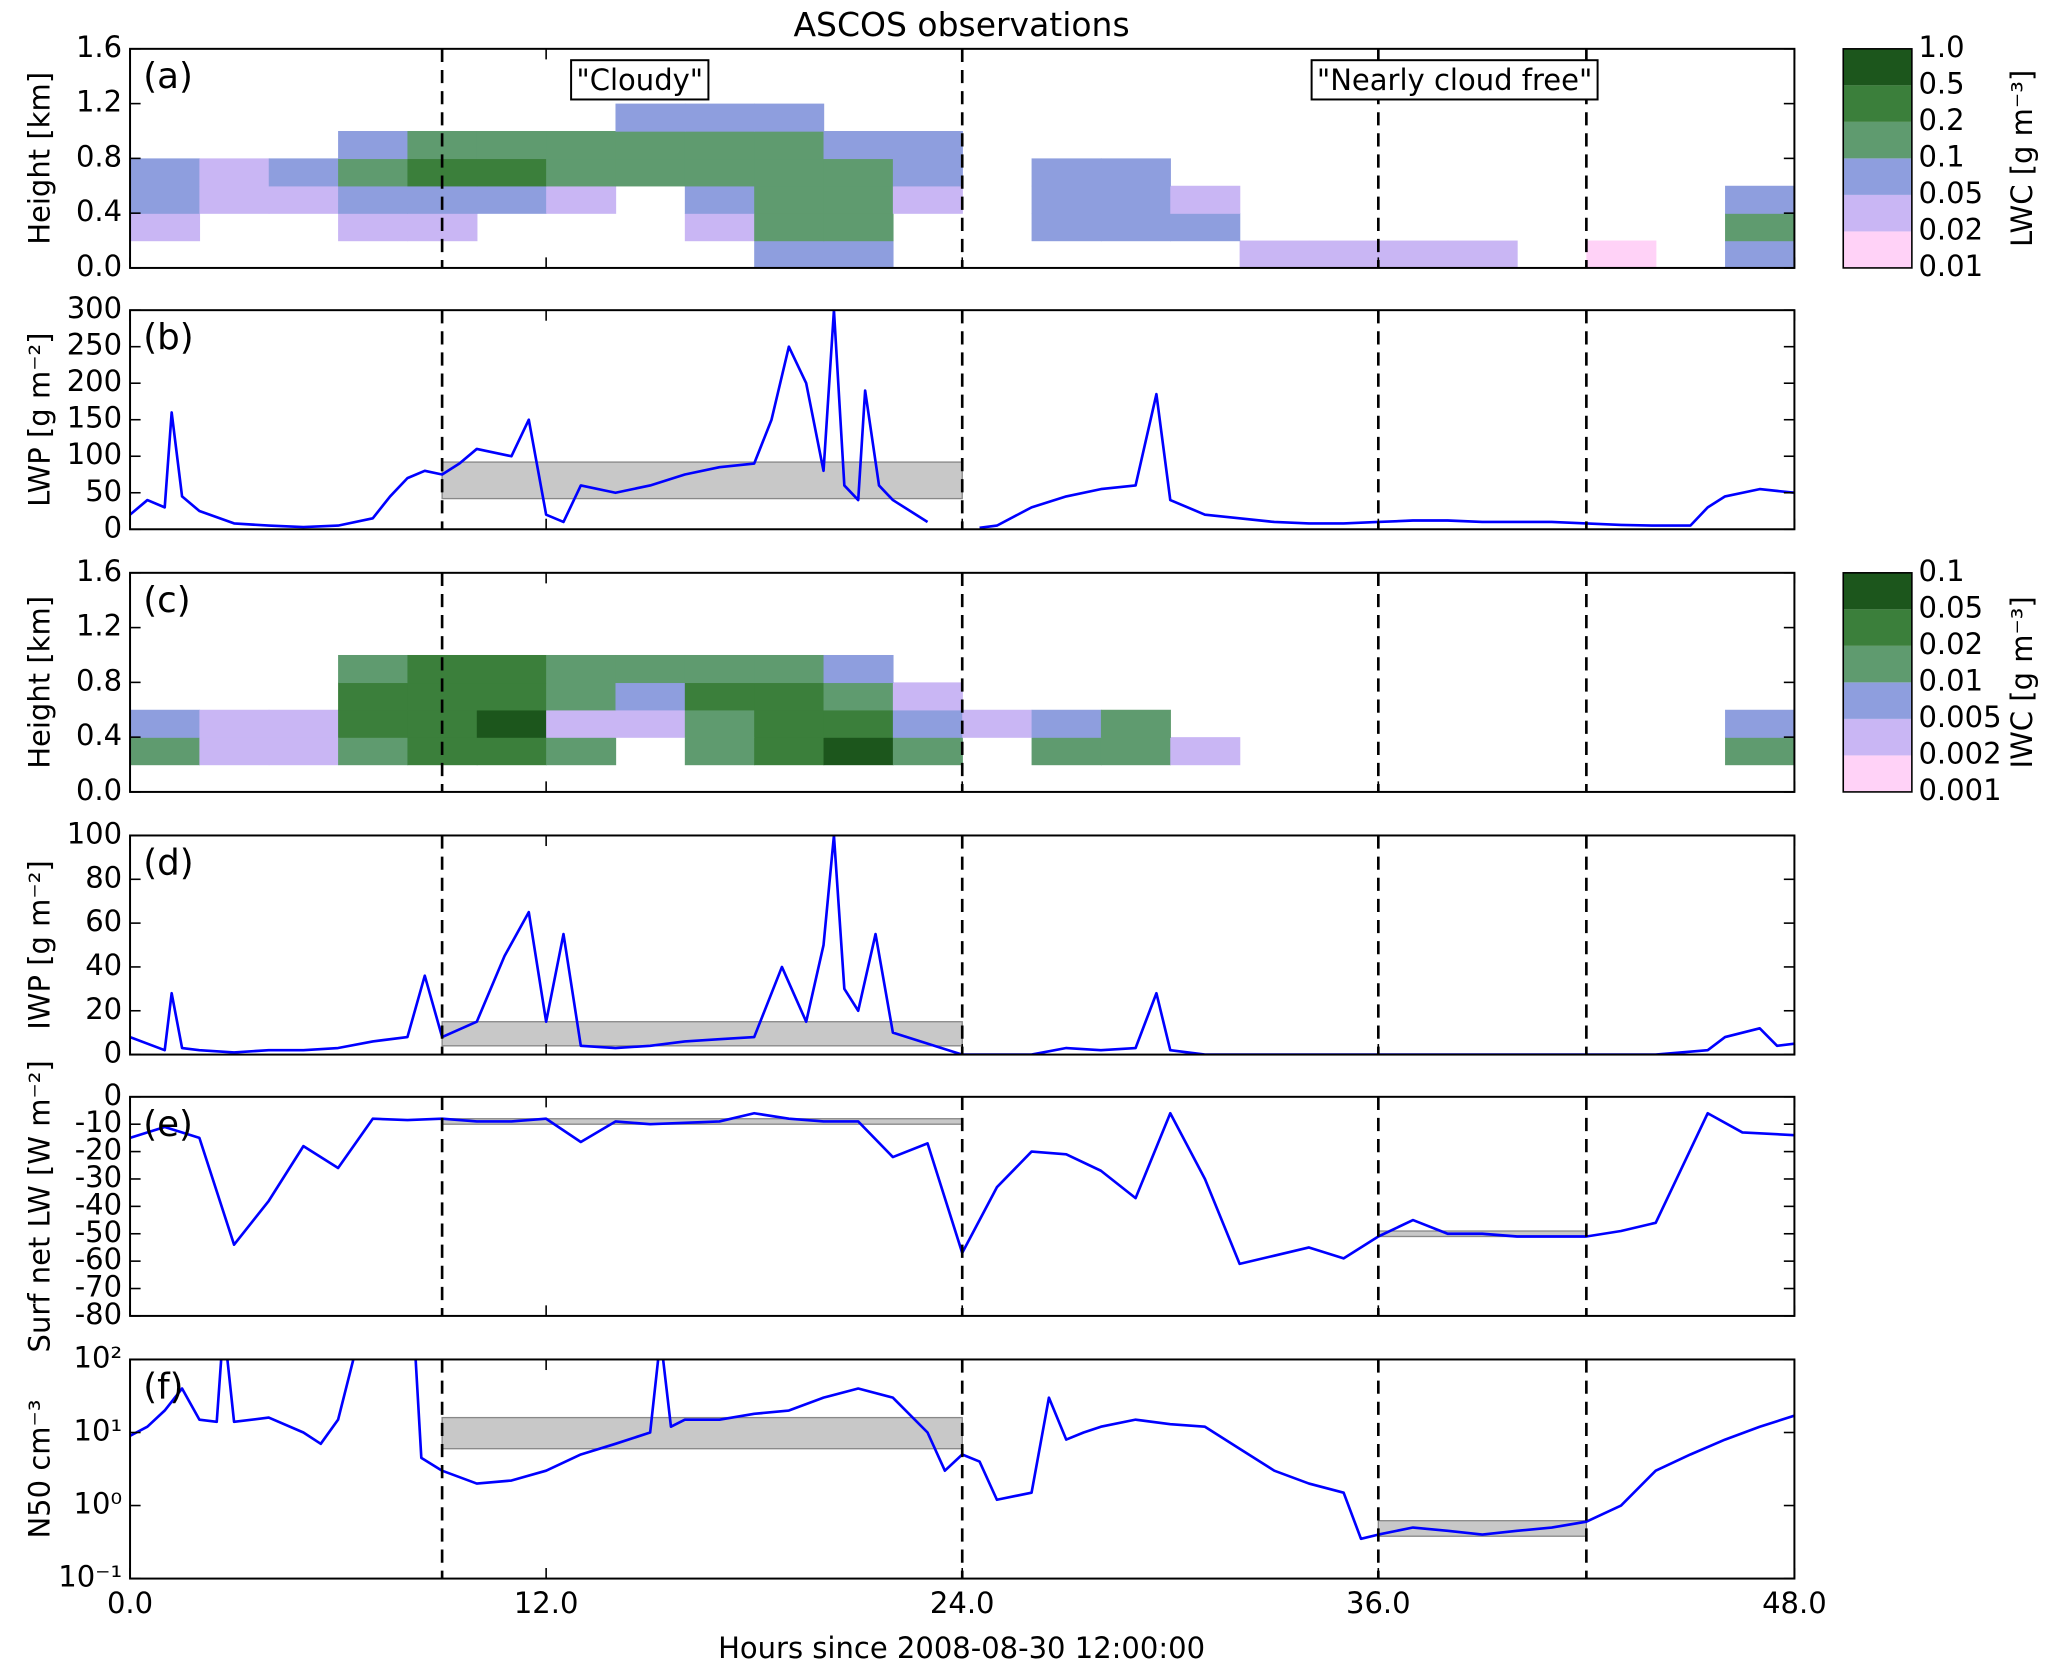  I want to click on annotation: "Nearly cloud free", so click(1454, 80).